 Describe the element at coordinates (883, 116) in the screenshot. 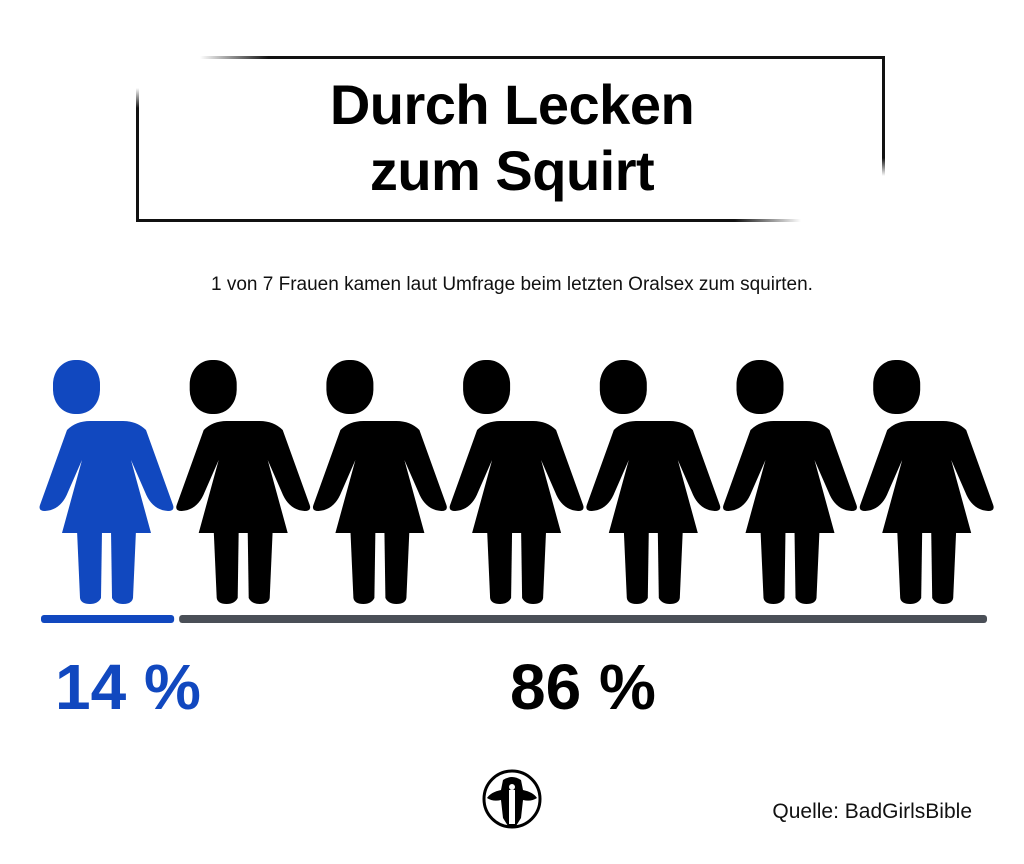

I see `title-frame-right` at that location.